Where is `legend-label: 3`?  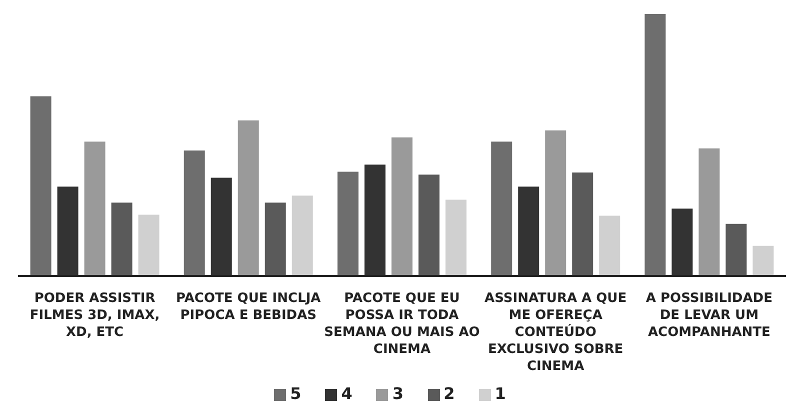 legend-label: 3 is located at coordinates (398, 393).